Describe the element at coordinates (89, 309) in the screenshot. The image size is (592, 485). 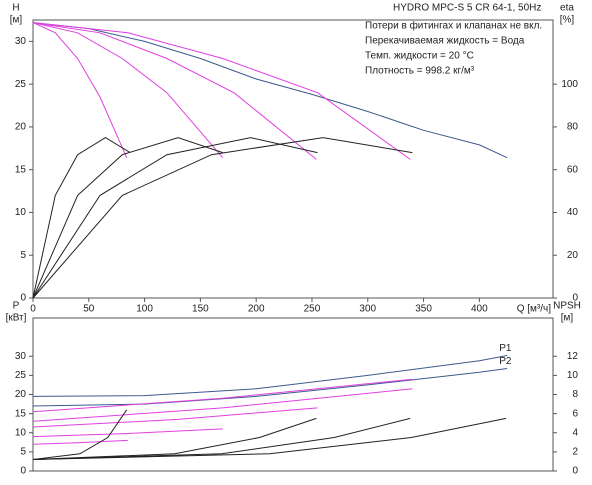
I see `x-tick-label: 50` at that location.